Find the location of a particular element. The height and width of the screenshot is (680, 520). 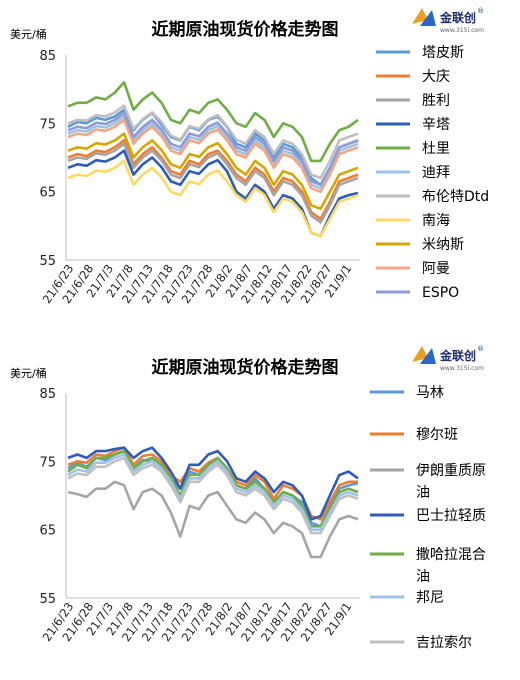

legend-label: 阿曼 is located at coordinates (436, 269).